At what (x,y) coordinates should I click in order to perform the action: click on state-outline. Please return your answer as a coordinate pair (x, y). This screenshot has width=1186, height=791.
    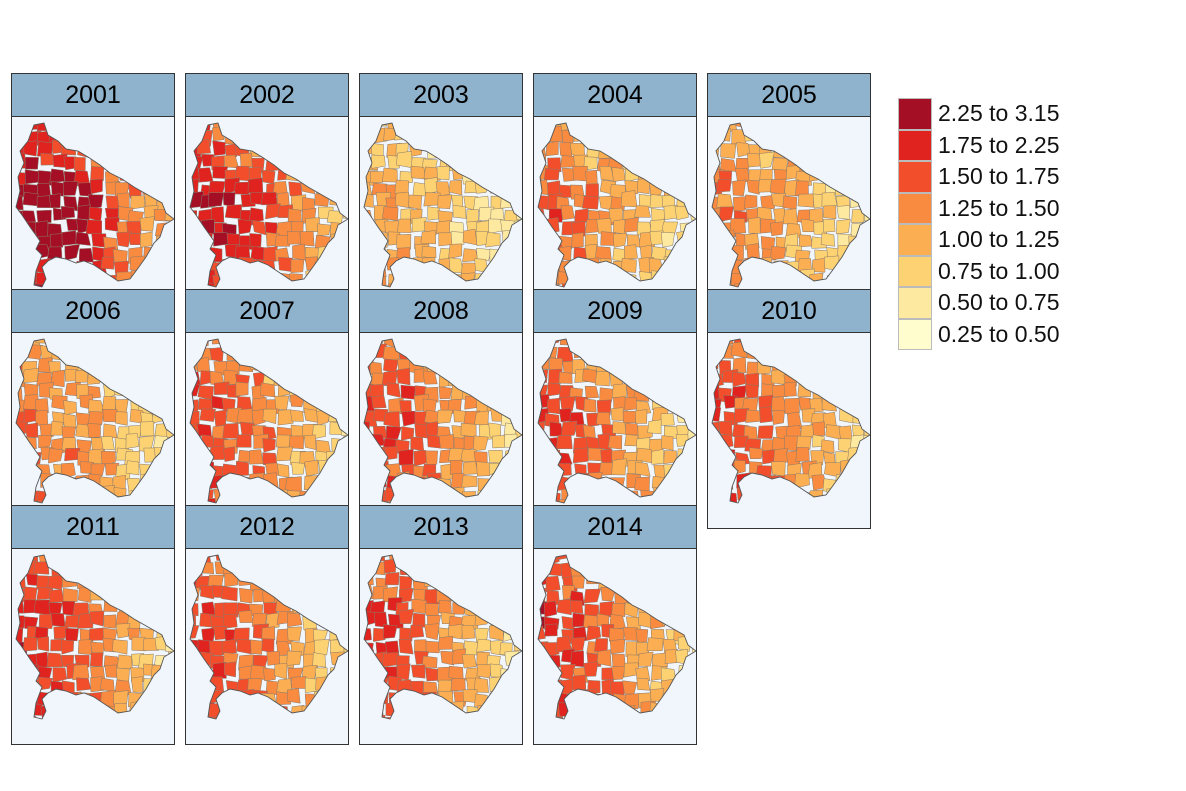
    Looking at the image, I should click on (442, 421).